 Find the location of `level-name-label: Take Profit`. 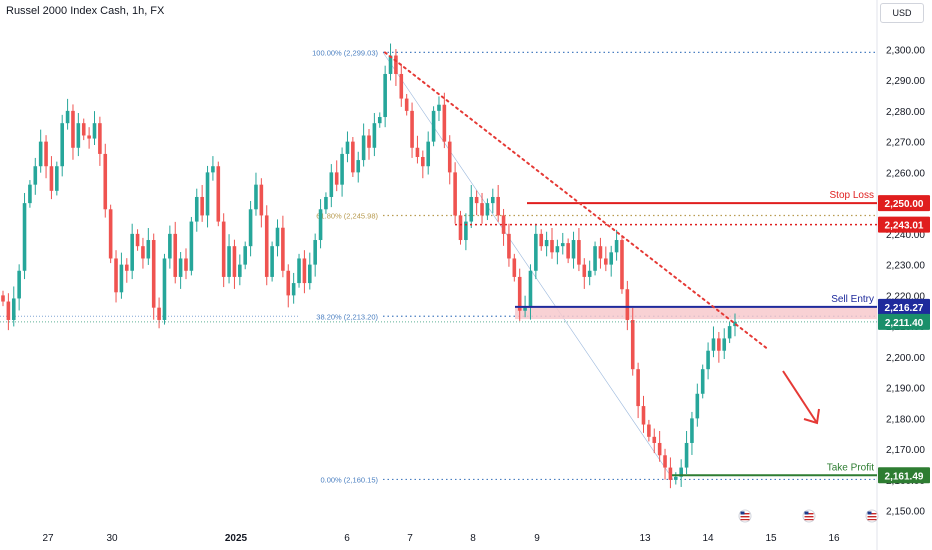

level-name-label: Take Profit is located at coordinates (850, 467).